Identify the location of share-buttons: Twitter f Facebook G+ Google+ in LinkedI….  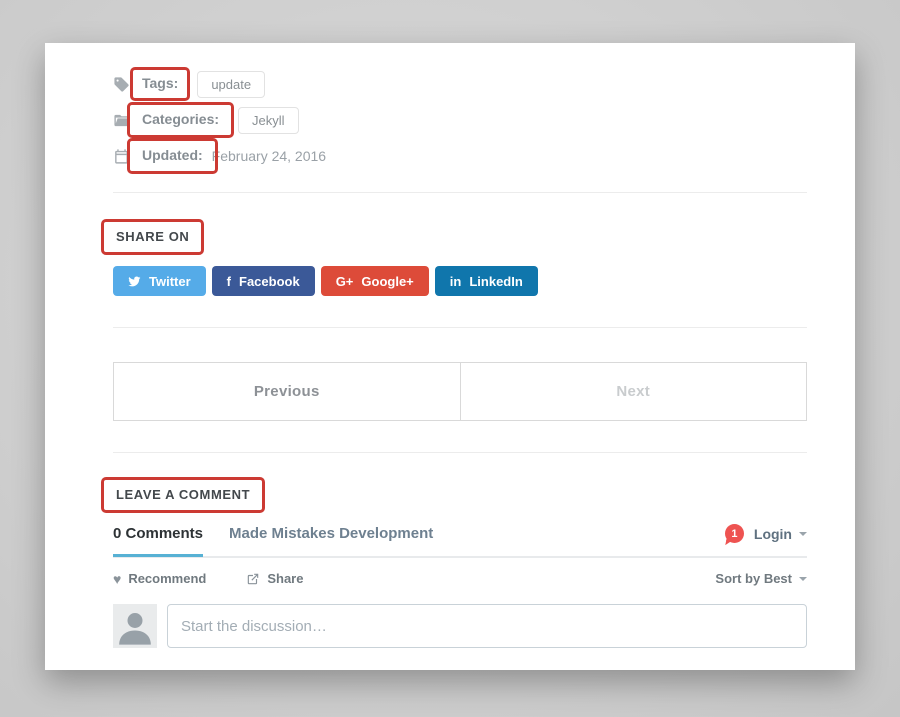
(460, 281).